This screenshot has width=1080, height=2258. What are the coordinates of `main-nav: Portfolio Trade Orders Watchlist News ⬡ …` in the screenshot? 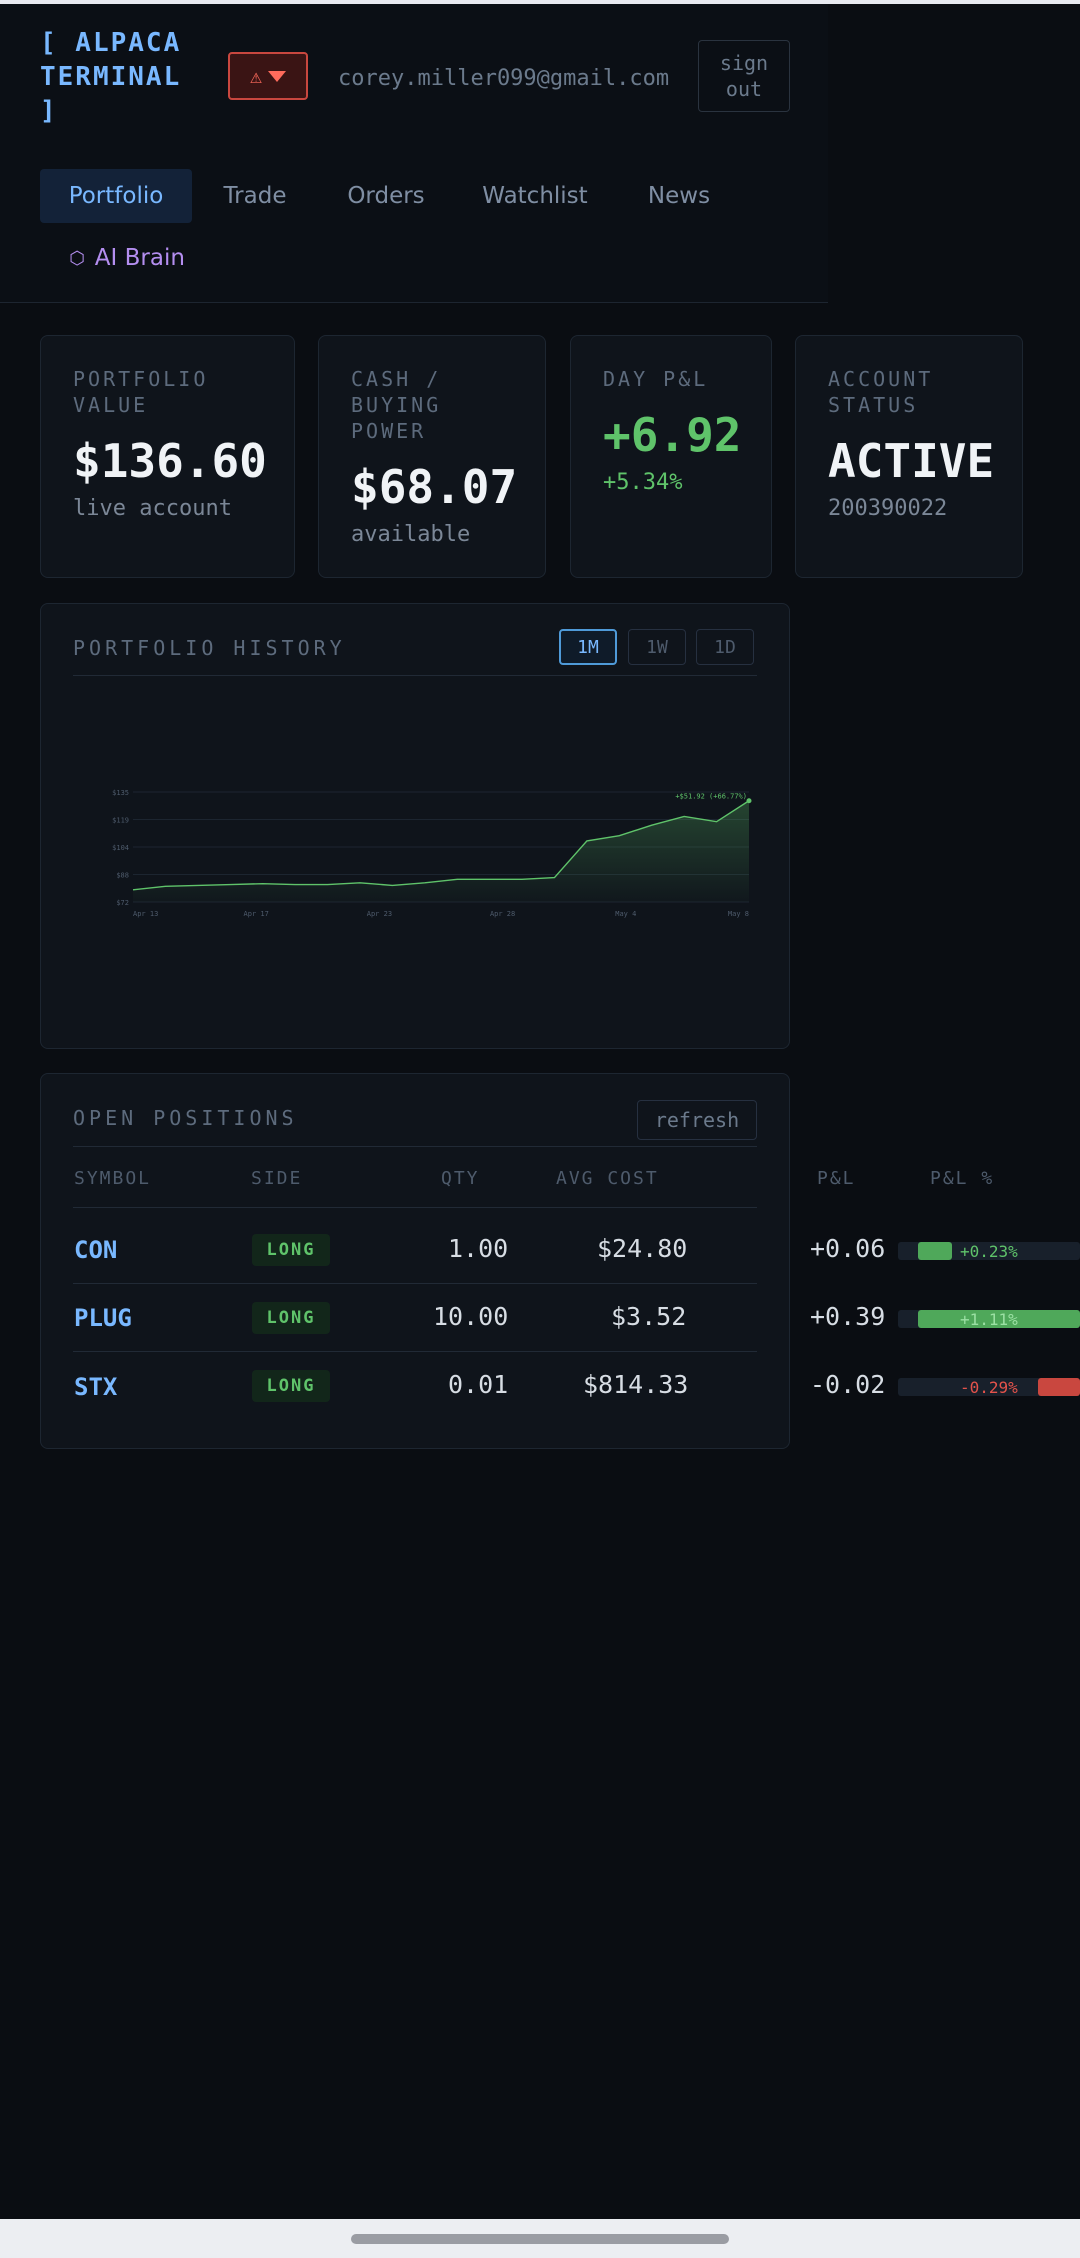 It's located at (414, 227).